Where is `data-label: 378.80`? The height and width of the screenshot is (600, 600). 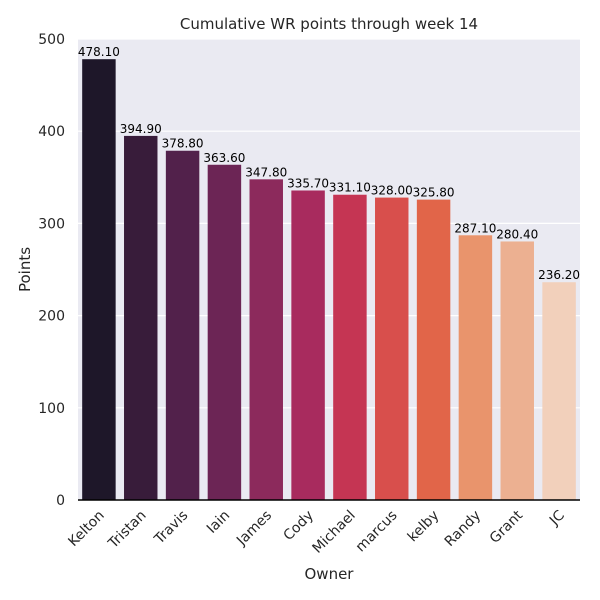 data-label: 378.80 is located at coordinates (183, 144).